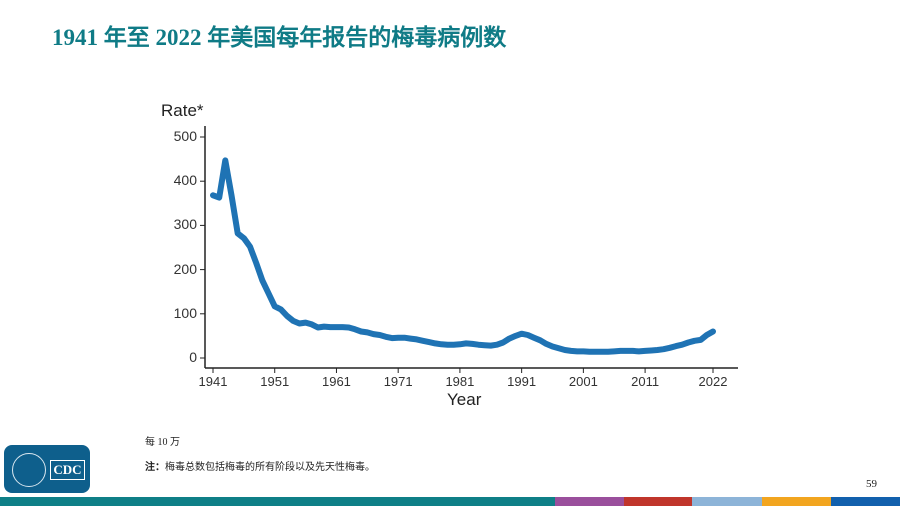  Describe the element at coordinates (162, 442) in the screenshot. I see `unit-footnote: 每 10 万` at that location.